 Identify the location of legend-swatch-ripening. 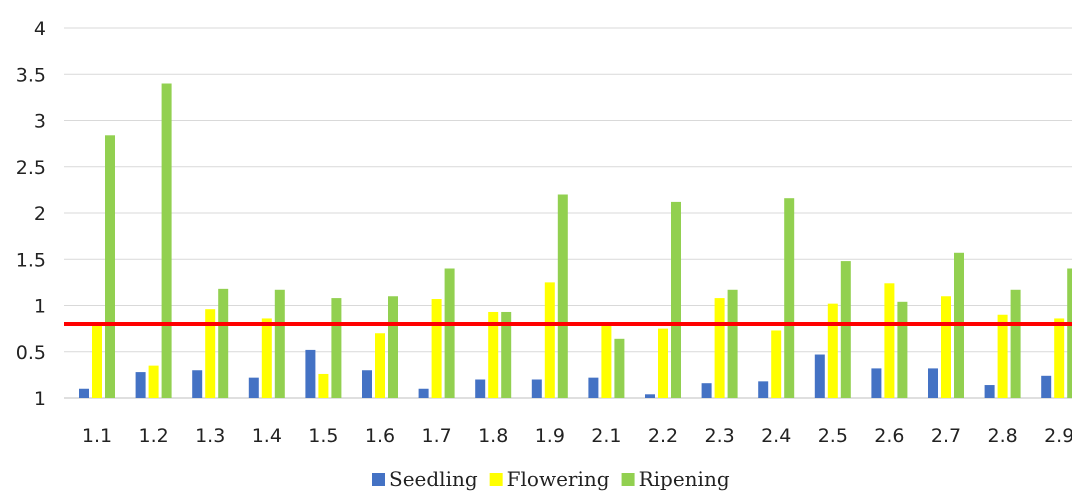
(628, 479).